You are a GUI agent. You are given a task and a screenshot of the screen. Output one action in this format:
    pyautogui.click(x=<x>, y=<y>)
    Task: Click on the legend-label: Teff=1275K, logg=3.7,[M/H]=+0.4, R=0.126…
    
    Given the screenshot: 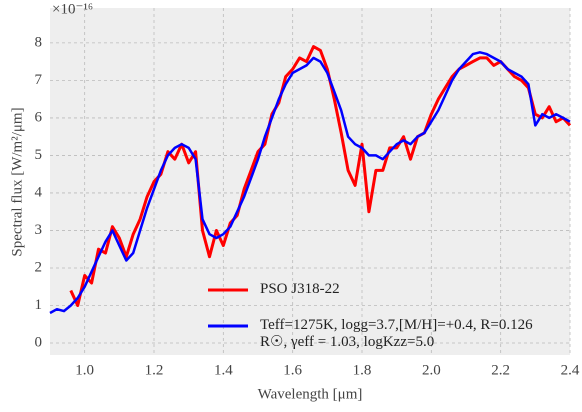 What is the action you would take?
    pyautogui.click(x=396, y=333)
    